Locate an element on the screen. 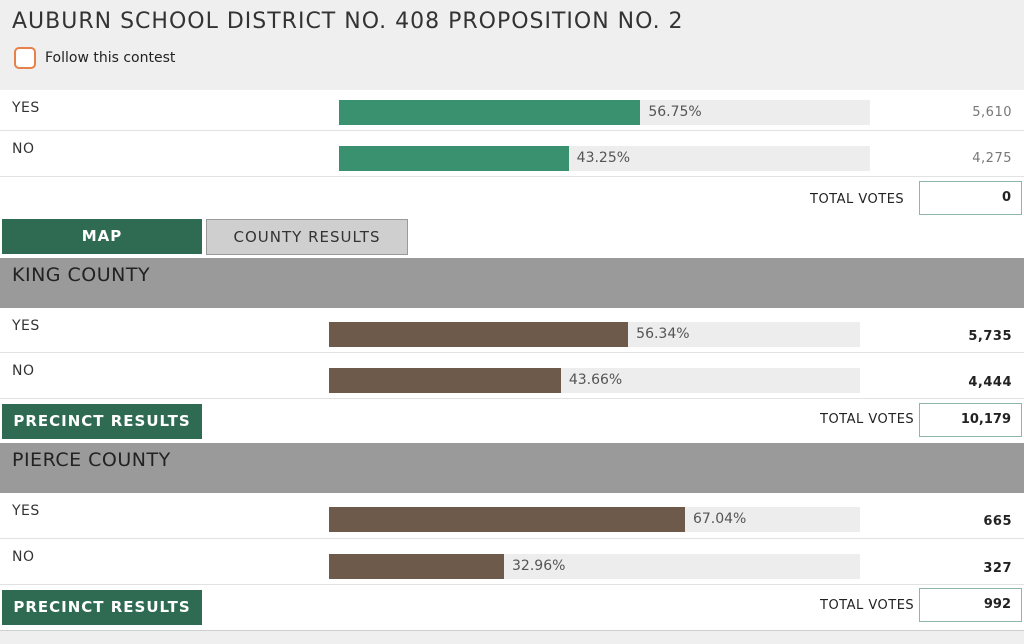 The width and height of the screenshot is (1024, 644). vote-count: 327 is located at coordinates (997, 568).